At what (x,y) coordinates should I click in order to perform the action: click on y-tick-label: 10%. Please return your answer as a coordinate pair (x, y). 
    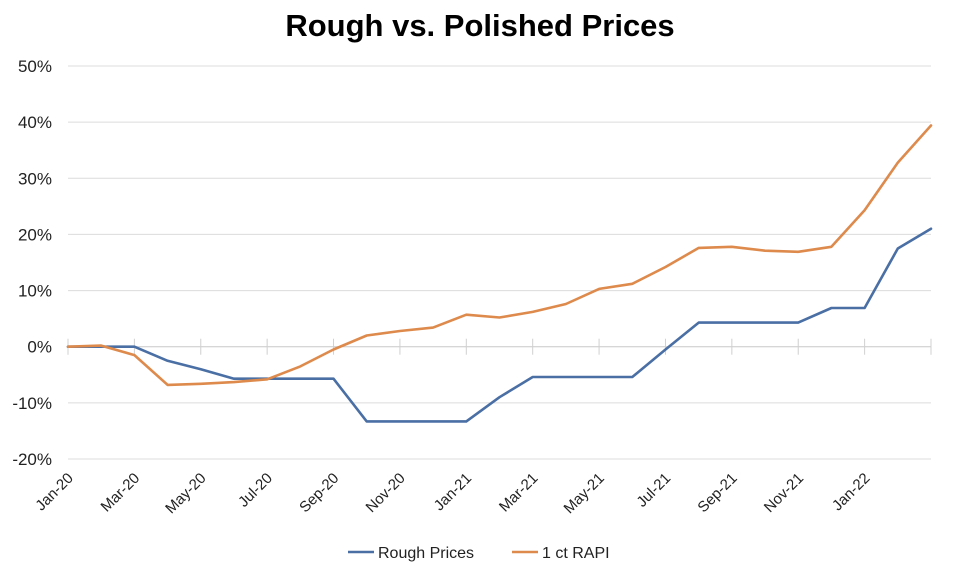
    Looking at the image, I should click on (35, 291).